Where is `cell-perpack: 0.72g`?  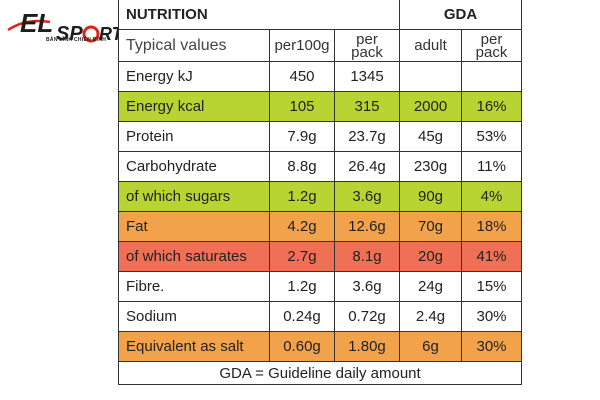 cell-perpack: 0.72g is located at coordinates (367, 316).